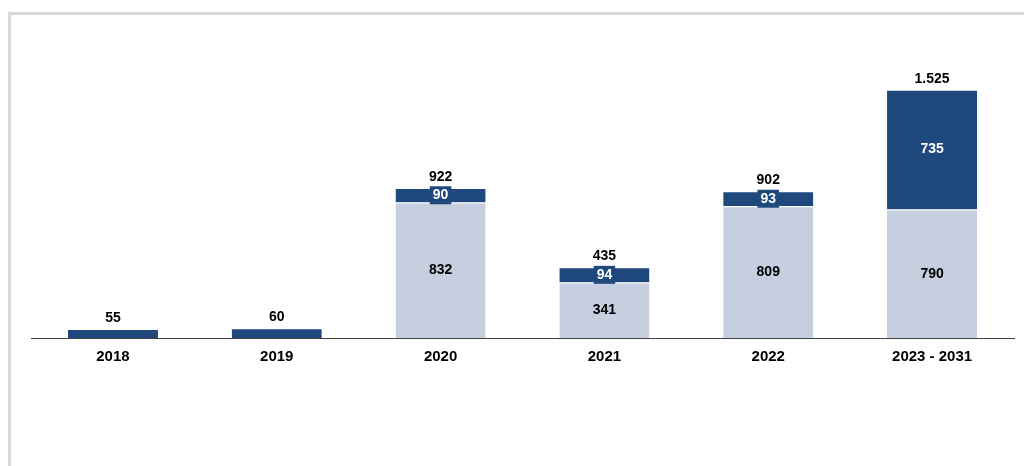 The image size is (1024, 466). I want to click on total-label: 902, so click(768, 179).